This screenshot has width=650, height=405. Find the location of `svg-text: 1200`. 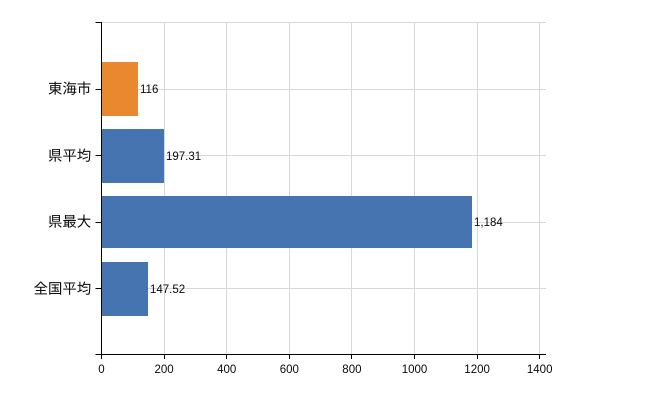

svg-text: 1200 is located at coordinates (477, 370).